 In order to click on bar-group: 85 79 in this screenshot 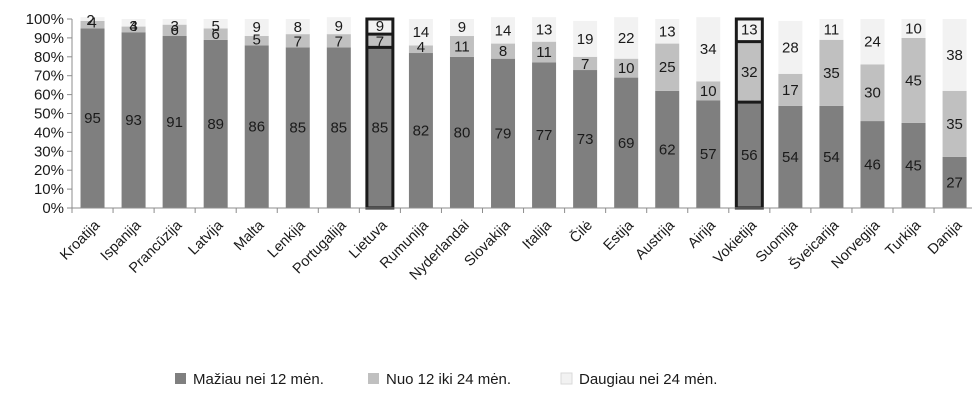, I will do `click(380, 113)`.